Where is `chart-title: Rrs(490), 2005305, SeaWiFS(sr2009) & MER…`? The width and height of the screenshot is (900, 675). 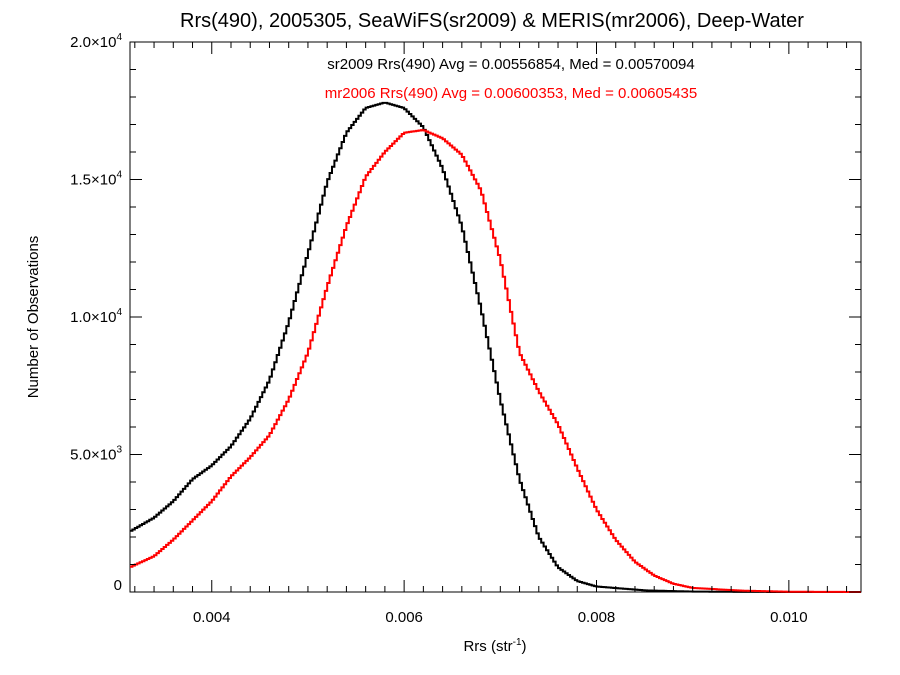
chart-title: Rrs(490), 2005305, SeaWiFS(sr2009) & MER… is located at coordinates (492, 21).